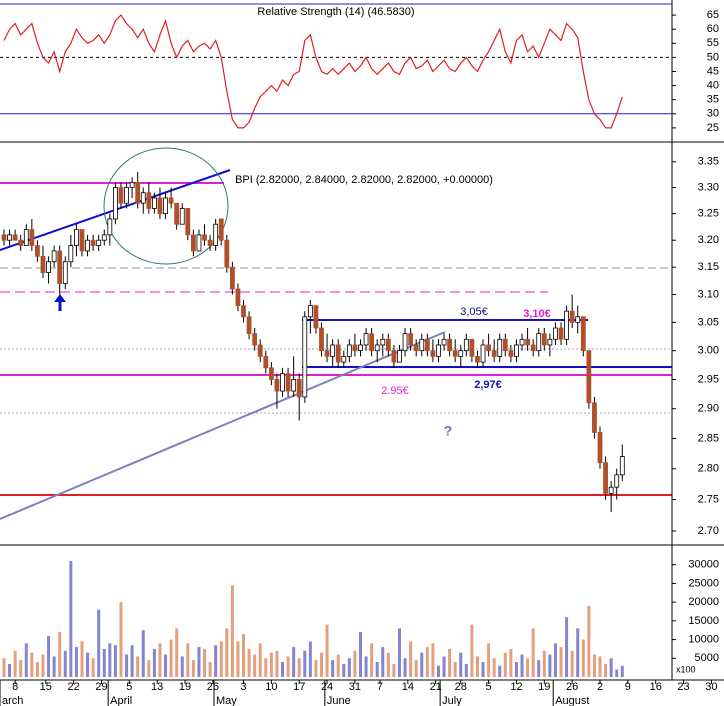 The width and height of the screenshot is (724, 706). Describe the element at coordinates (12, 700) in the screenshot. I see `month-label: arch` at that location.